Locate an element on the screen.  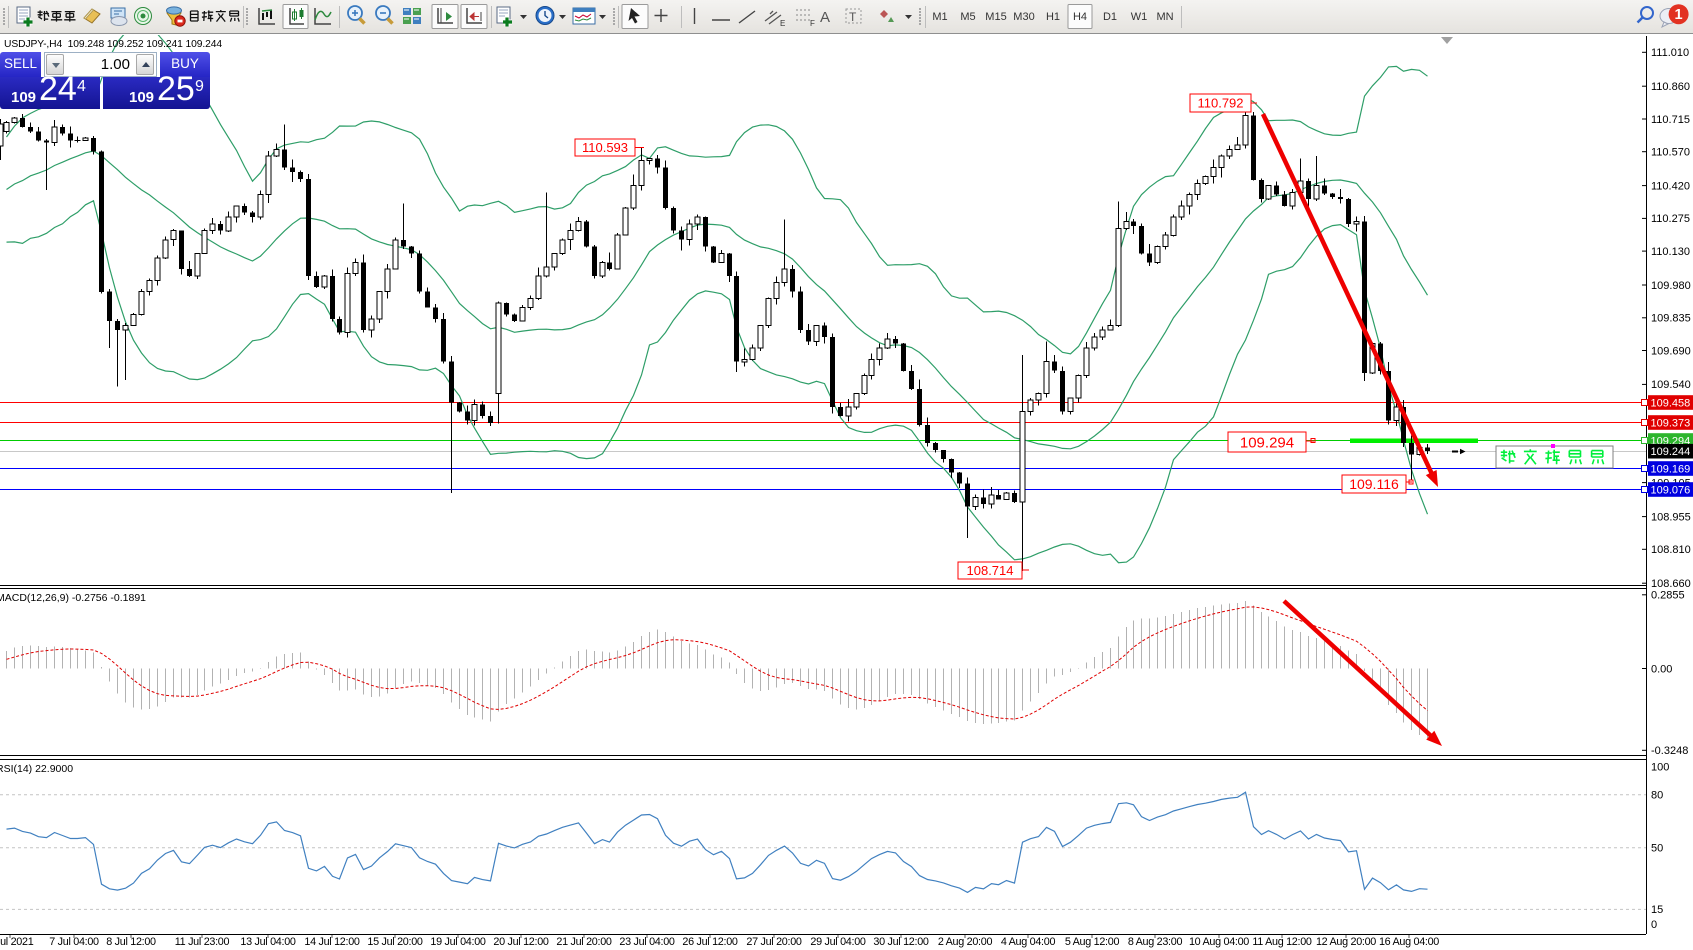
svg-text: 108.955 is located at coordinates (1671, 517).